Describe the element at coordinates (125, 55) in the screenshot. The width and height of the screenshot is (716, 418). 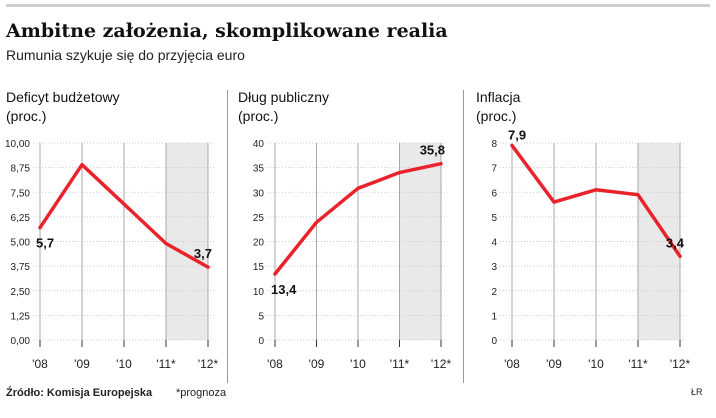
I see `page-subtitle: Rumunia szykuje się do przyjęcia euro` at that location.